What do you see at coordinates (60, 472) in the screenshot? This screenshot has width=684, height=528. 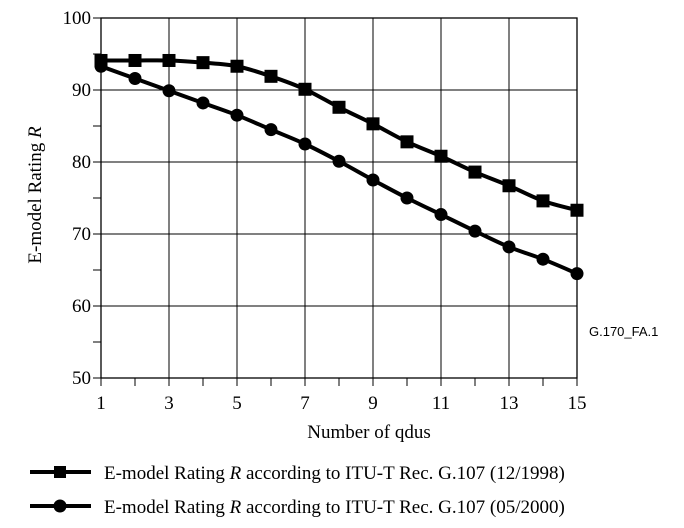 I see `legend-marker-square` at bounding box center [60, 472].